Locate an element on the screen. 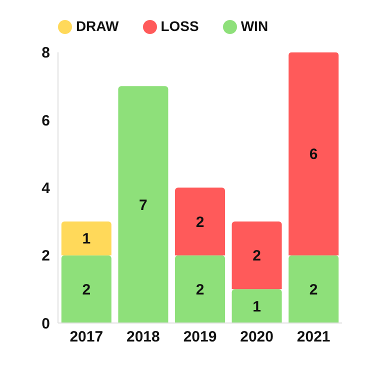 This screenshot has width=375, height=366. legend-label: DRAW is located at coordinates (97, 26).